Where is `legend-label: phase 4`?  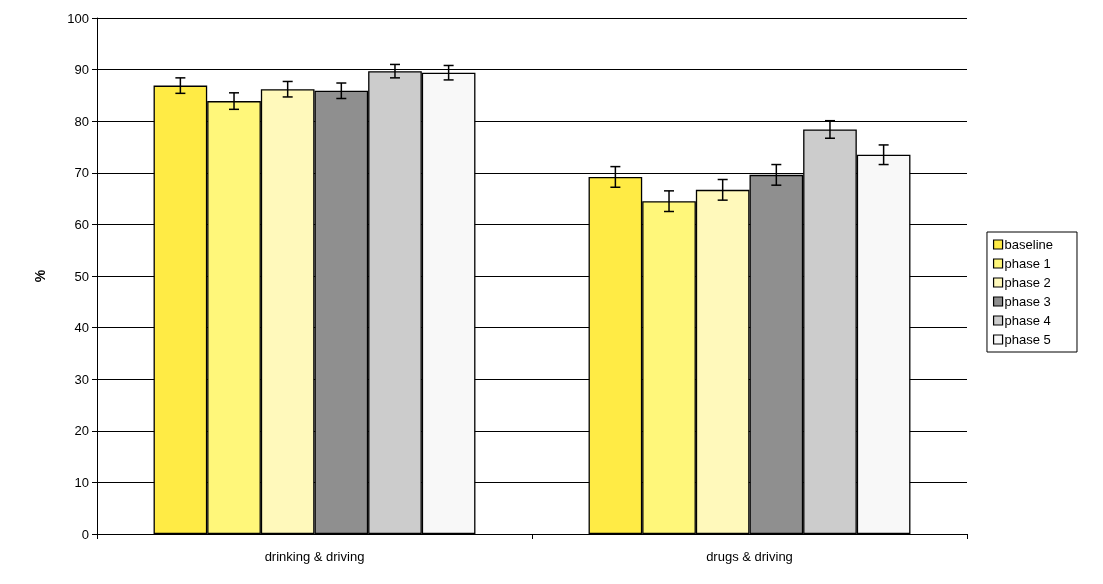
legend-label: phase 4 is located at coordinates (1027, 320).